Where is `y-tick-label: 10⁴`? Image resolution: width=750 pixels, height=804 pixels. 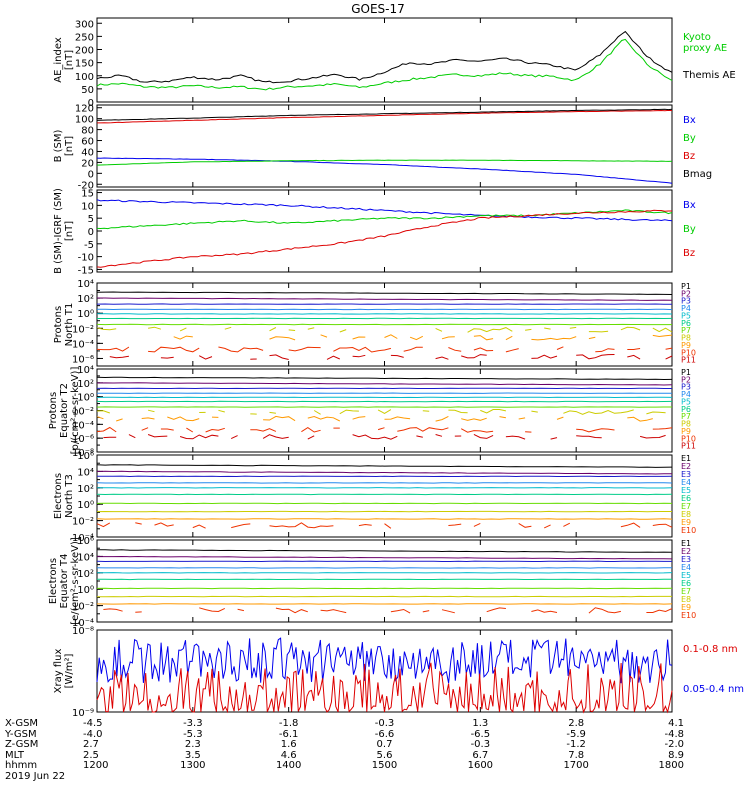 y-tick-label: 10⁴ is located at coordinates (85, 472).